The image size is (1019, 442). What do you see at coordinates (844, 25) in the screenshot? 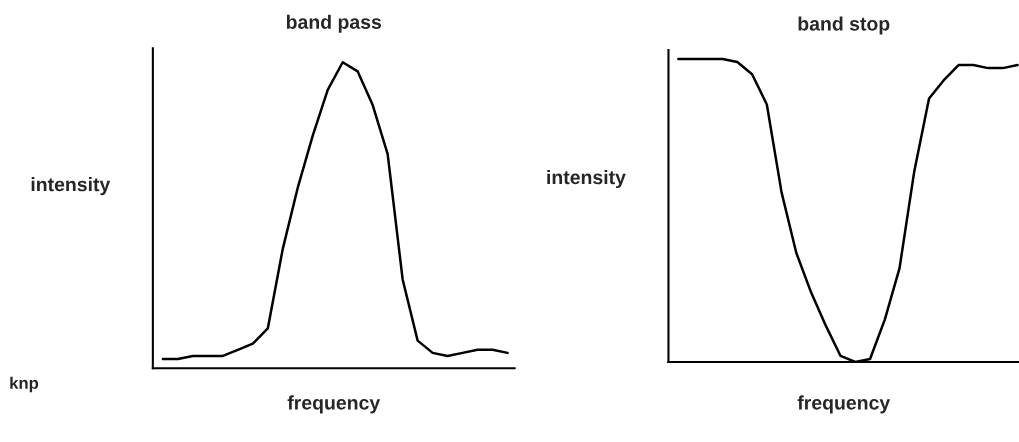
I see `chart-title: band stop` at bounding box center [844, 25].